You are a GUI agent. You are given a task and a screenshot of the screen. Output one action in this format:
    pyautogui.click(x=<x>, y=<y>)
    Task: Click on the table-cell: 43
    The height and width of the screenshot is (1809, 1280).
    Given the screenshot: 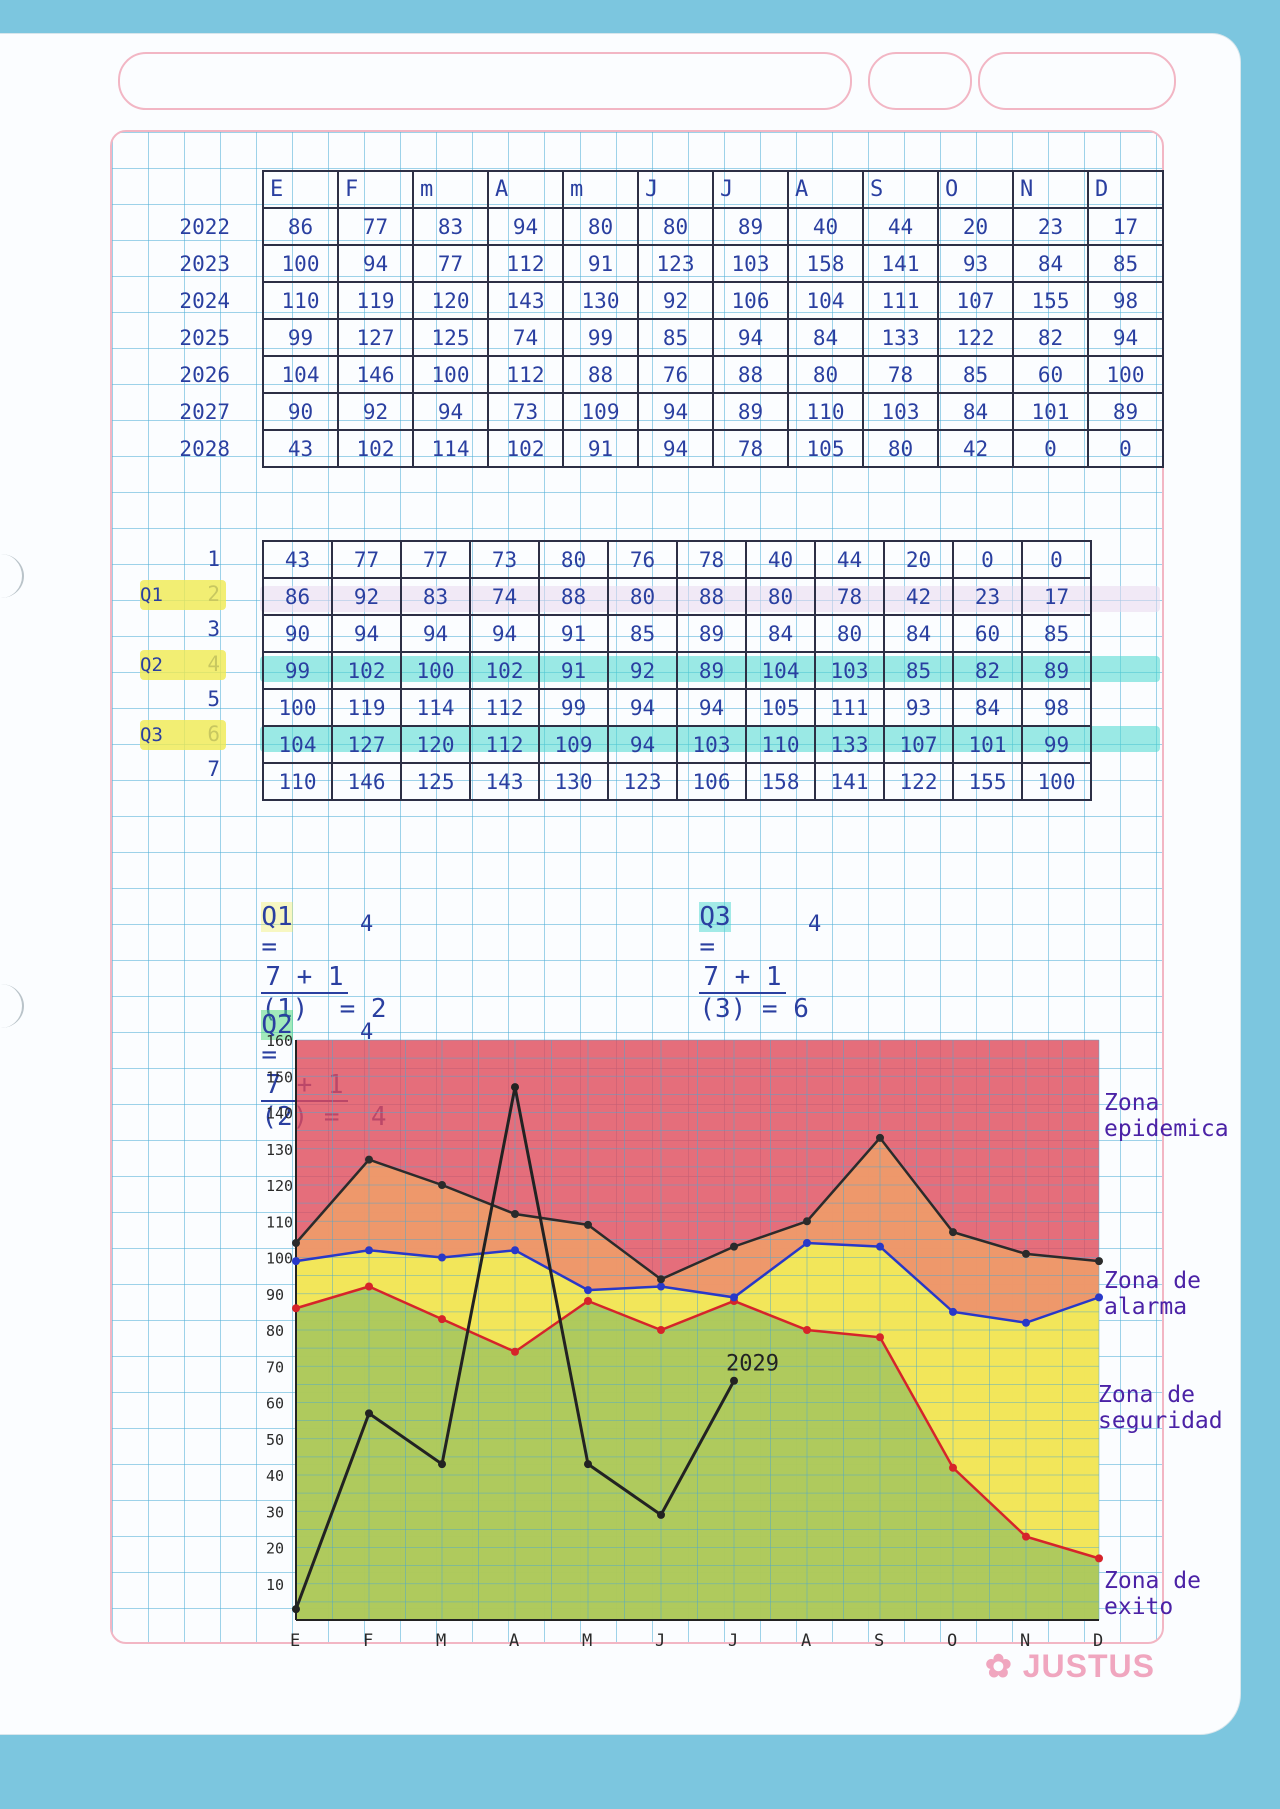 What is the action you would take?
    pyautogui.click(x=297, y=559)
    